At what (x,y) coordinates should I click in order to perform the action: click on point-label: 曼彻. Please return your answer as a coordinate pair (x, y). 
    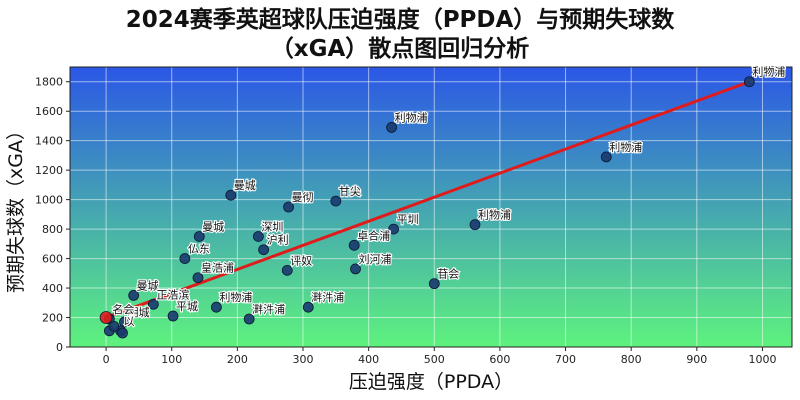
    Looking at the image, I should click on (303, 197).